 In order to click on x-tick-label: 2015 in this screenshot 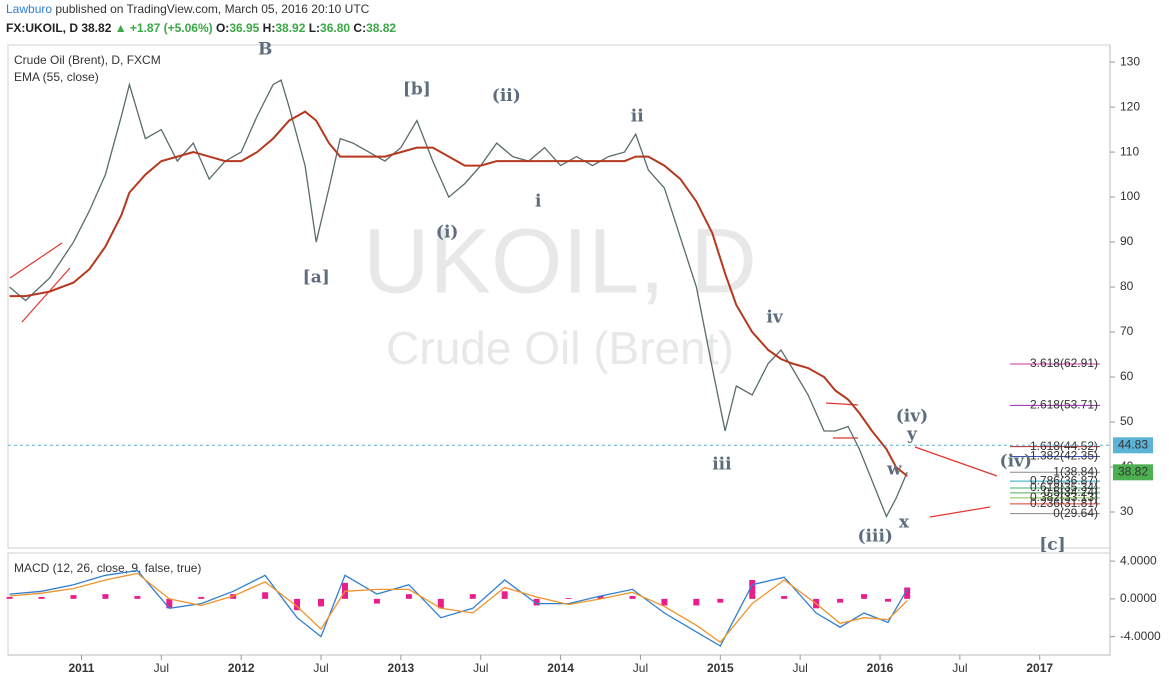, I will do `click(720, 668)`.